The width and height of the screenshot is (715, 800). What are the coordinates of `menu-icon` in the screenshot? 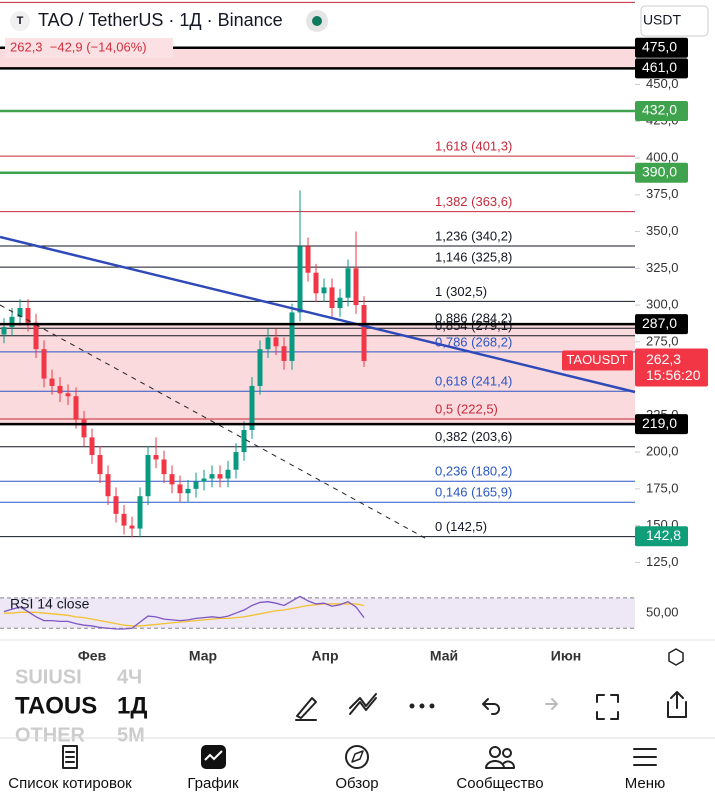 It's located at (645, 757).